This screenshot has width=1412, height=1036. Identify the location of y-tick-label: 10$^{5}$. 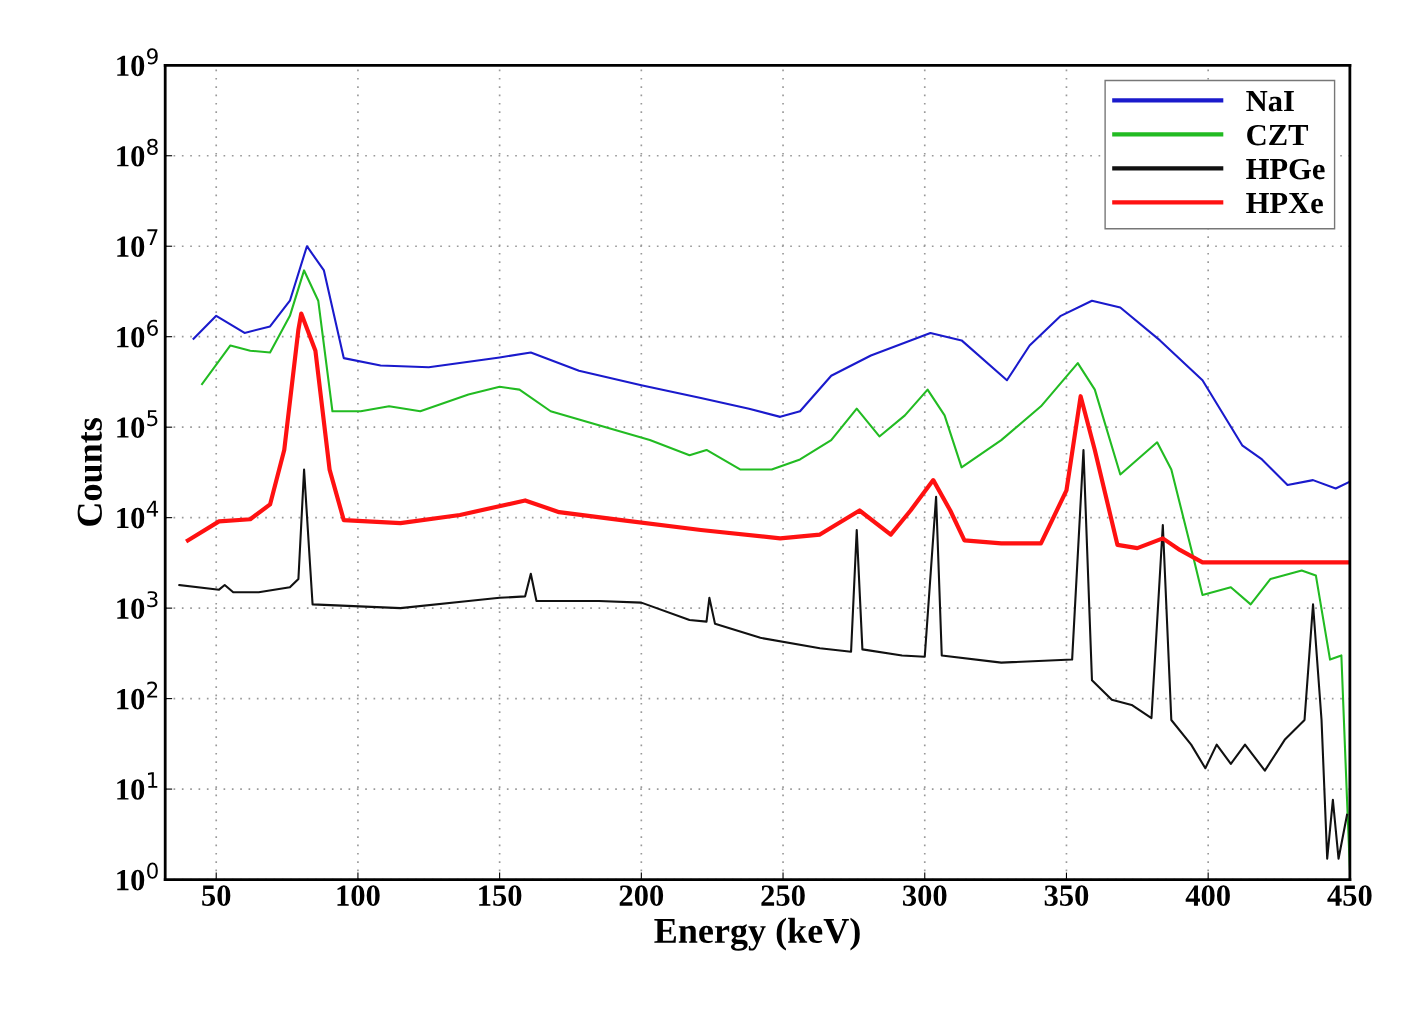
(137, 424).